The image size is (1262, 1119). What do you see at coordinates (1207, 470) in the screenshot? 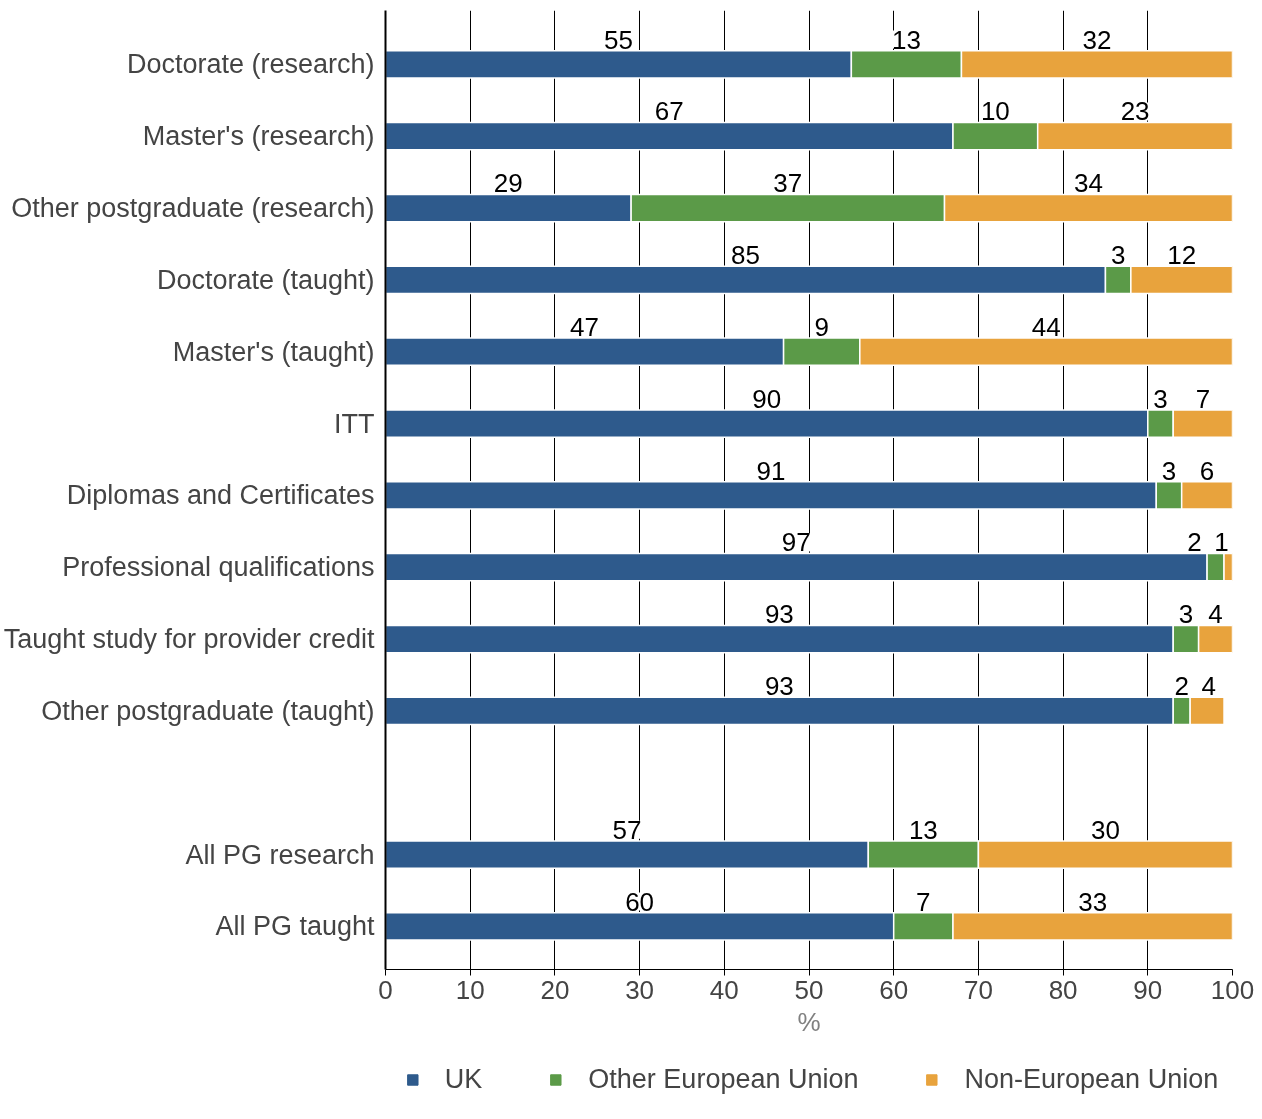
I see `data-label: 6` at bounding box center [1207, 470].